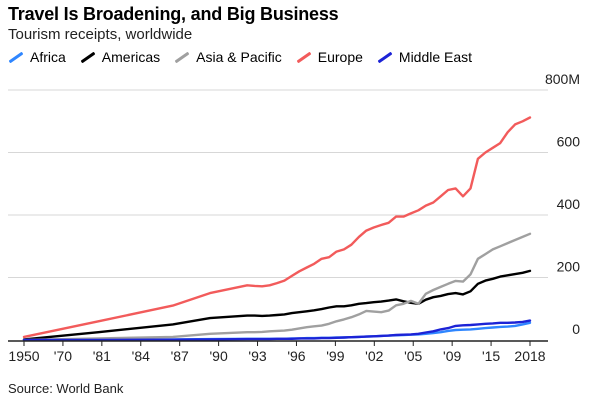 This screenshot has height=402, width=600. I want to click on legend-label-africa: Africa, so click(48, 57).